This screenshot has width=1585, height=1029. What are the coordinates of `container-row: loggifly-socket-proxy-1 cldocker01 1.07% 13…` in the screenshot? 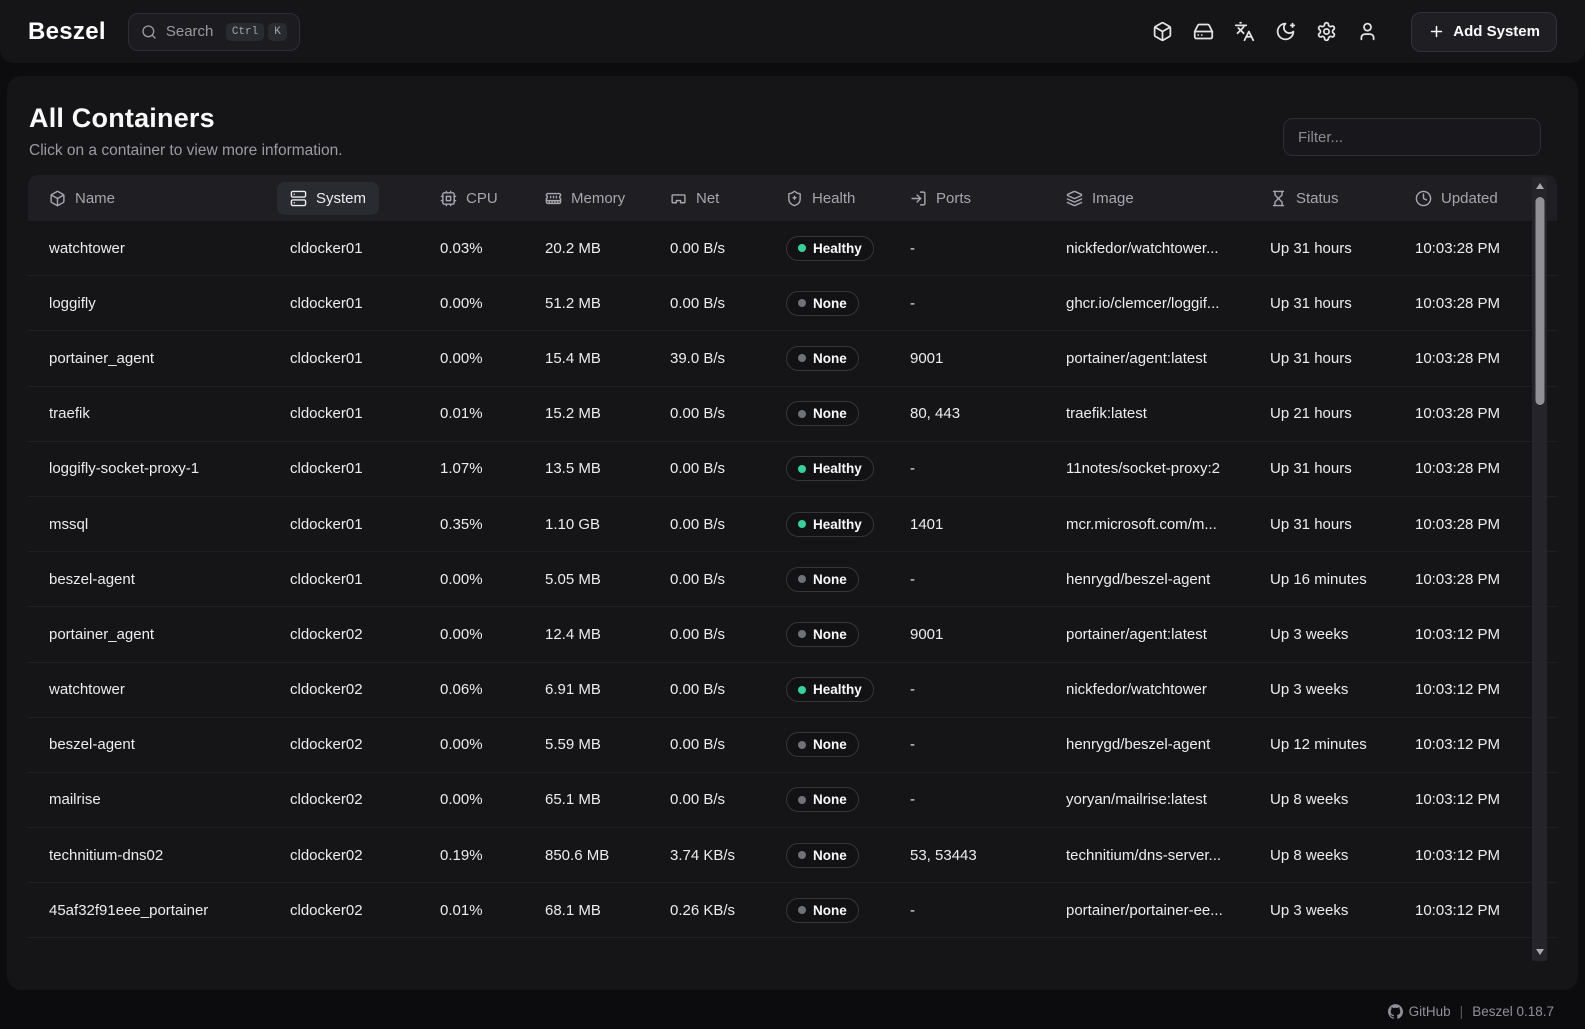 It's located at (792, 469).